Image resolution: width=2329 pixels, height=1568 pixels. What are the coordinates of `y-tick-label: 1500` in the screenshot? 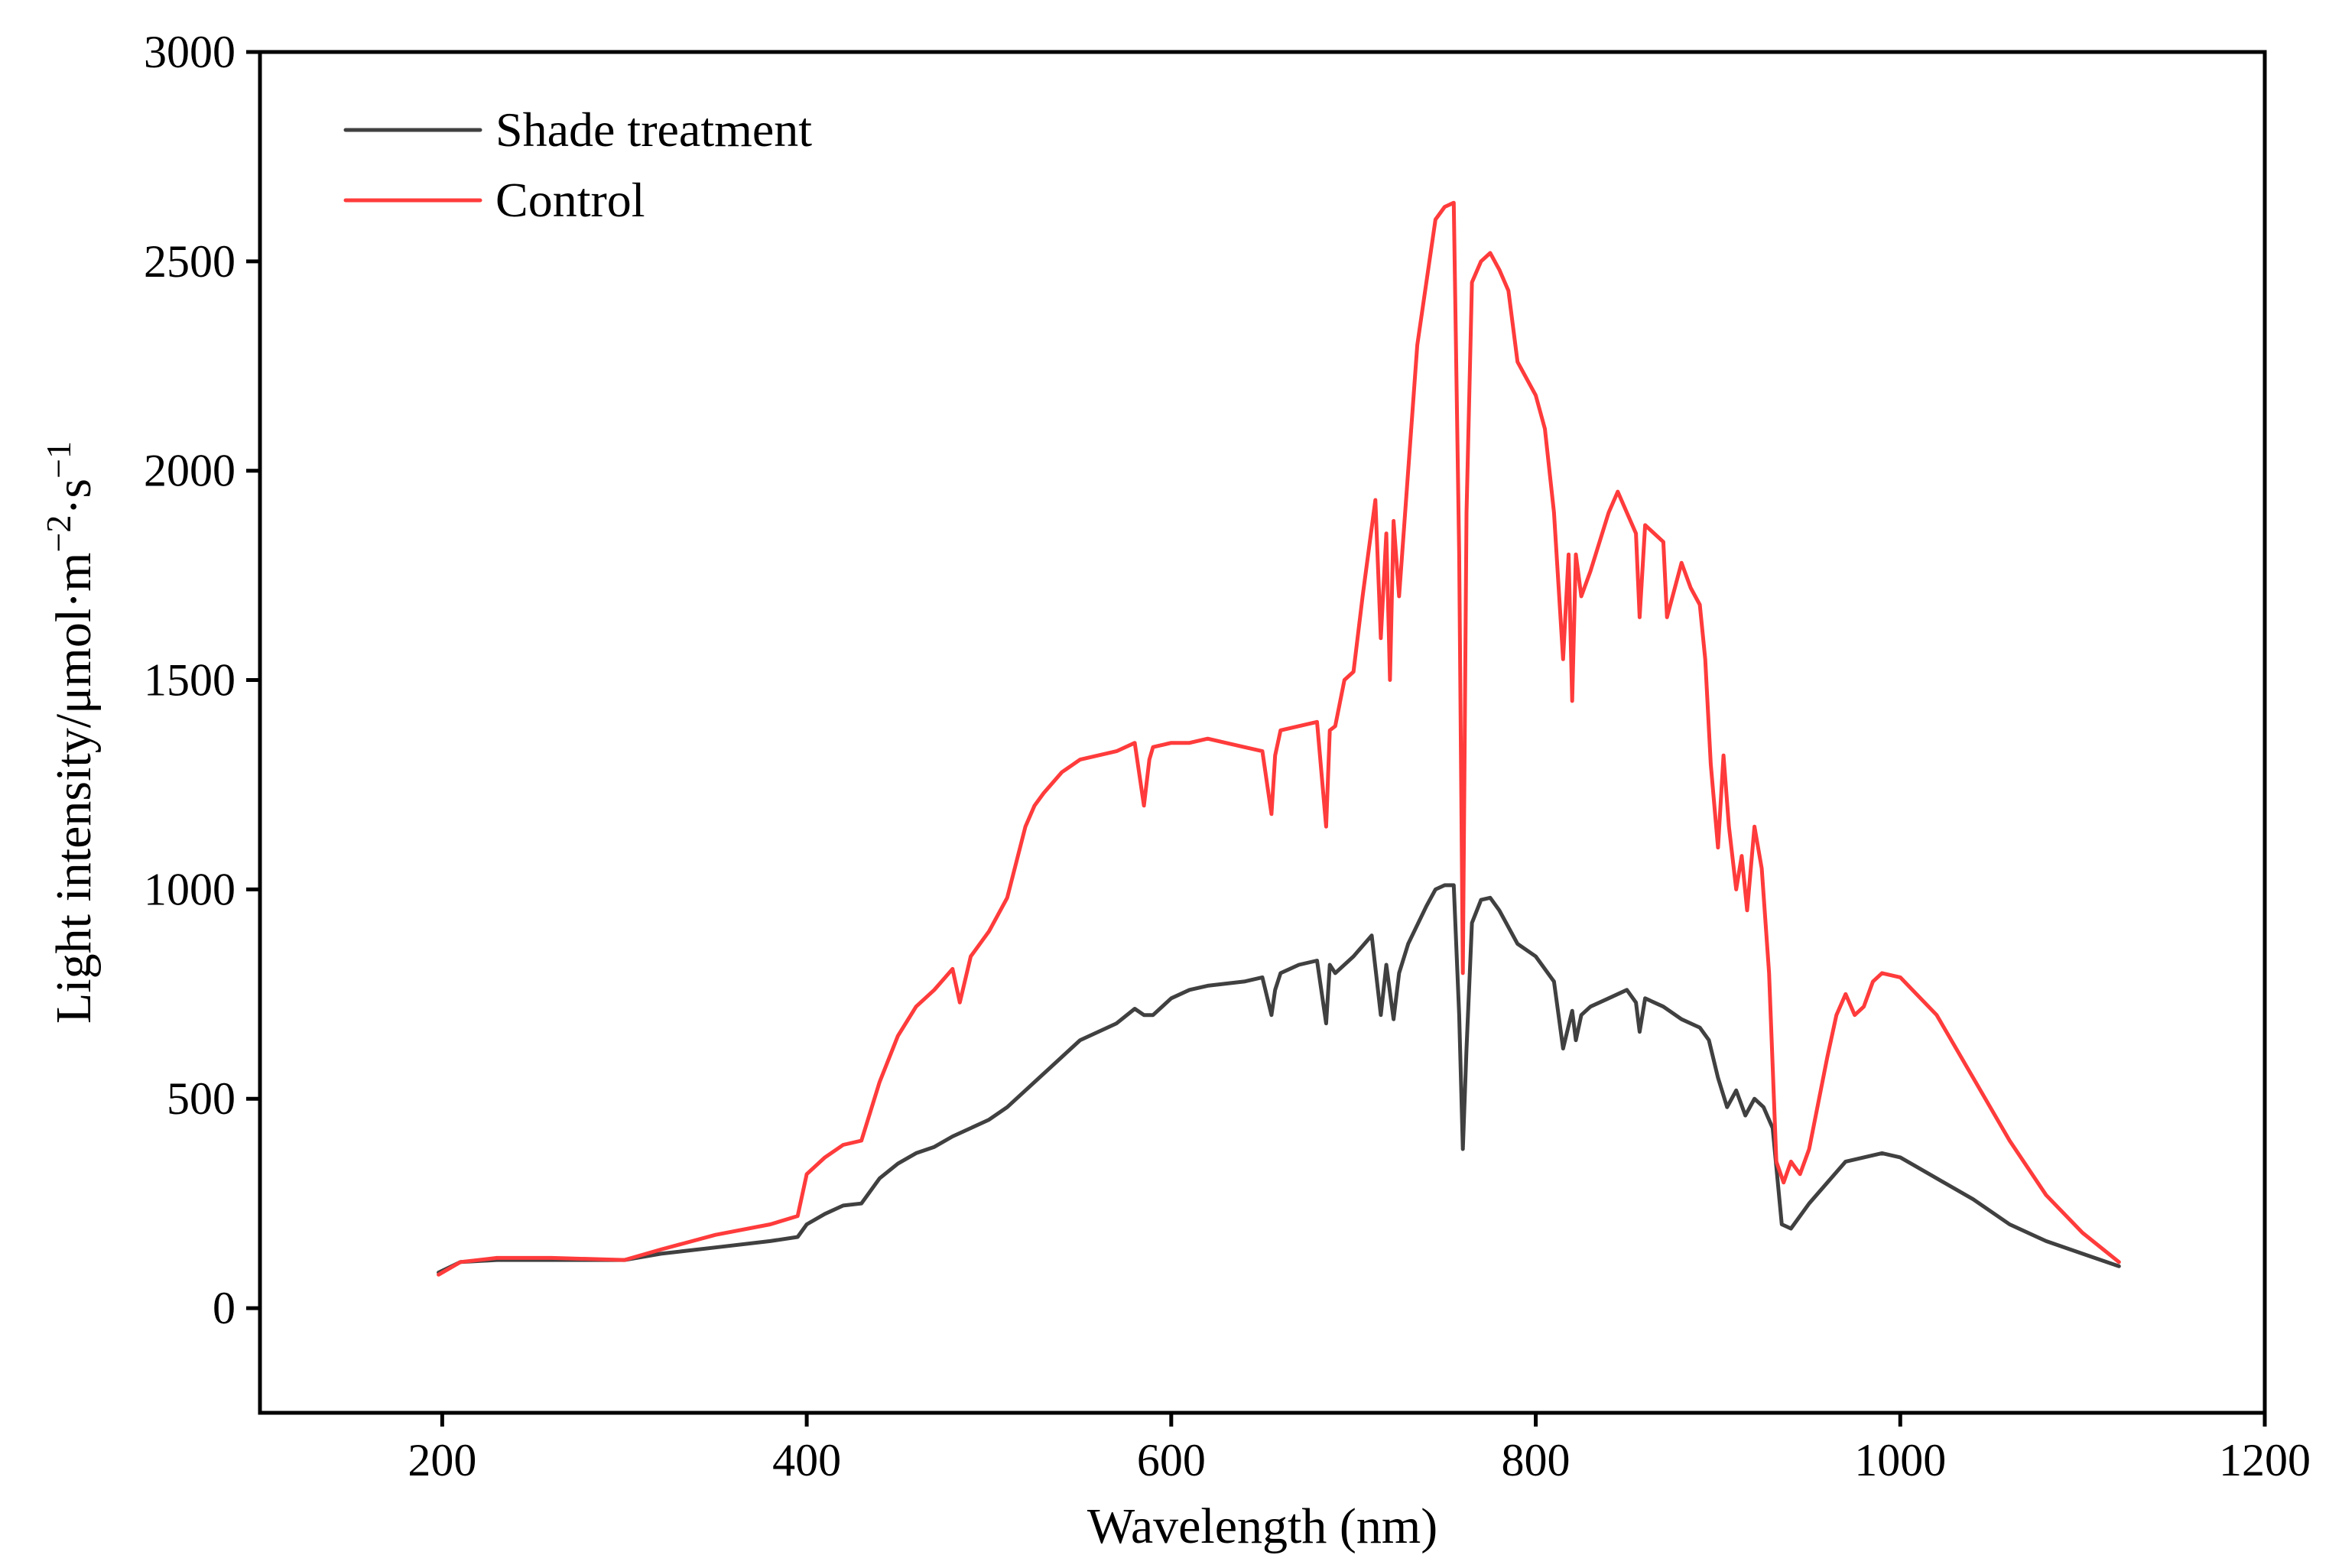 It's located at (189, 680).